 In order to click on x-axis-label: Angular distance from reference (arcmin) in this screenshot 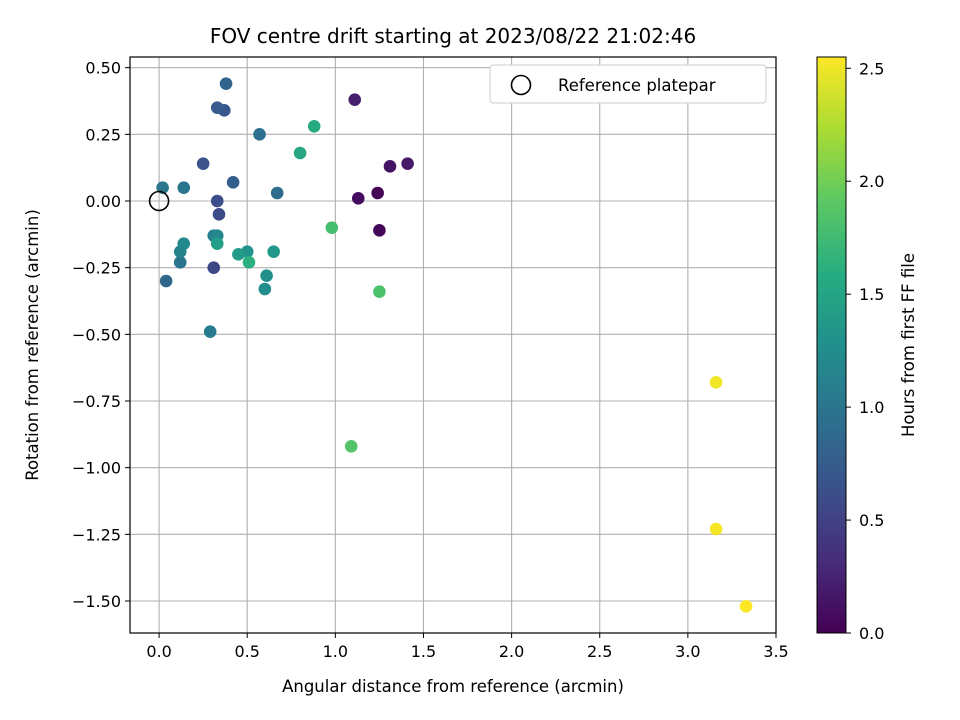, I will do `click(453, 686)`.